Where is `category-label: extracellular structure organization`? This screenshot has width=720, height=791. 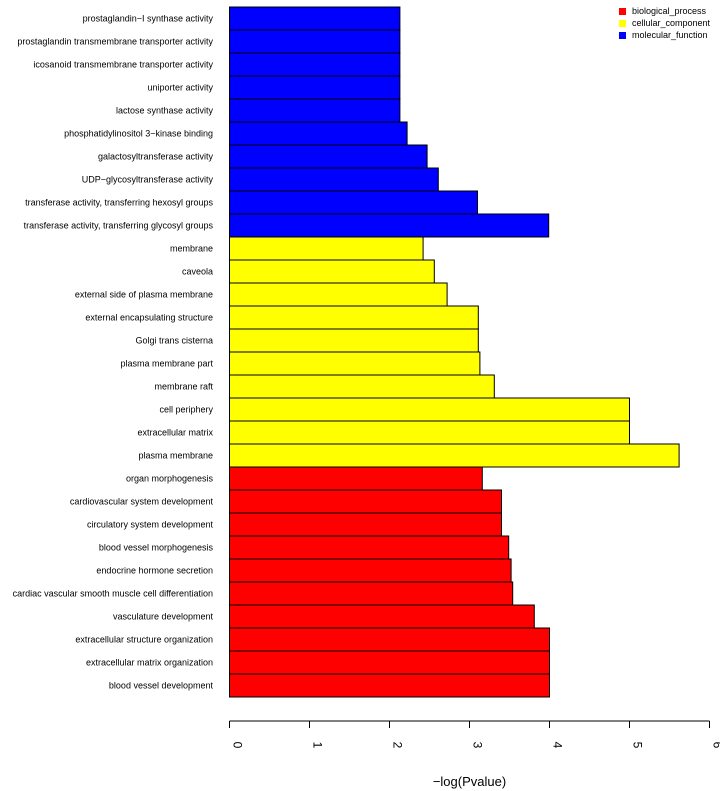 category-label: extracellular structure organization is located at coordinates (144, 640).